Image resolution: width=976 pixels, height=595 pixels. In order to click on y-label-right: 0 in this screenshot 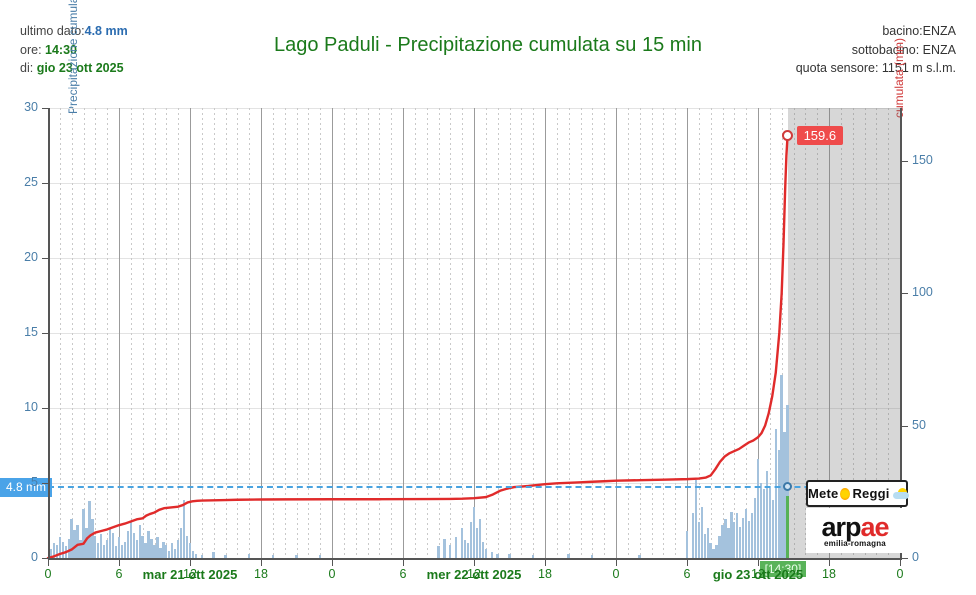, I will do `click(915, 557)`.